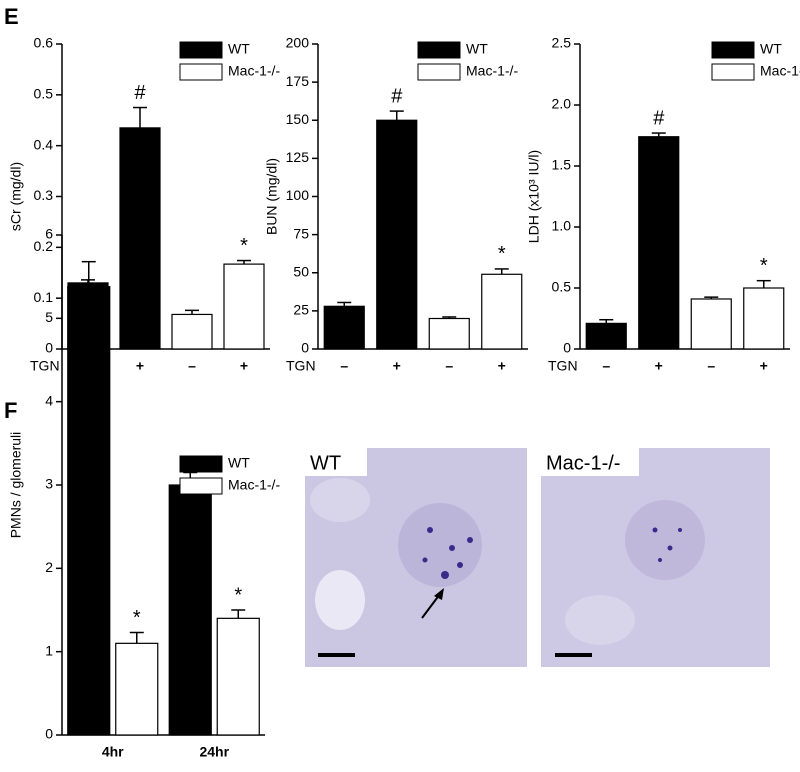  What do you see at coordinates (16, 196) in the screenshot?
I see `y-axis-label: sCr (mg/dl)` at bounding box center [16, 196].